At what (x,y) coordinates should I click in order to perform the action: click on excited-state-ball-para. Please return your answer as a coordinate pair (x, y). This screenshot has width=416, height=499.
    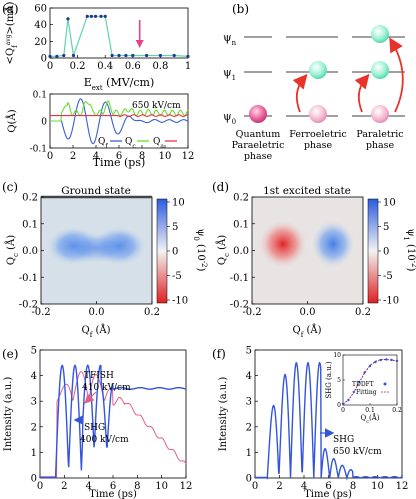
    Looking at the image, I should click on (380, 70).